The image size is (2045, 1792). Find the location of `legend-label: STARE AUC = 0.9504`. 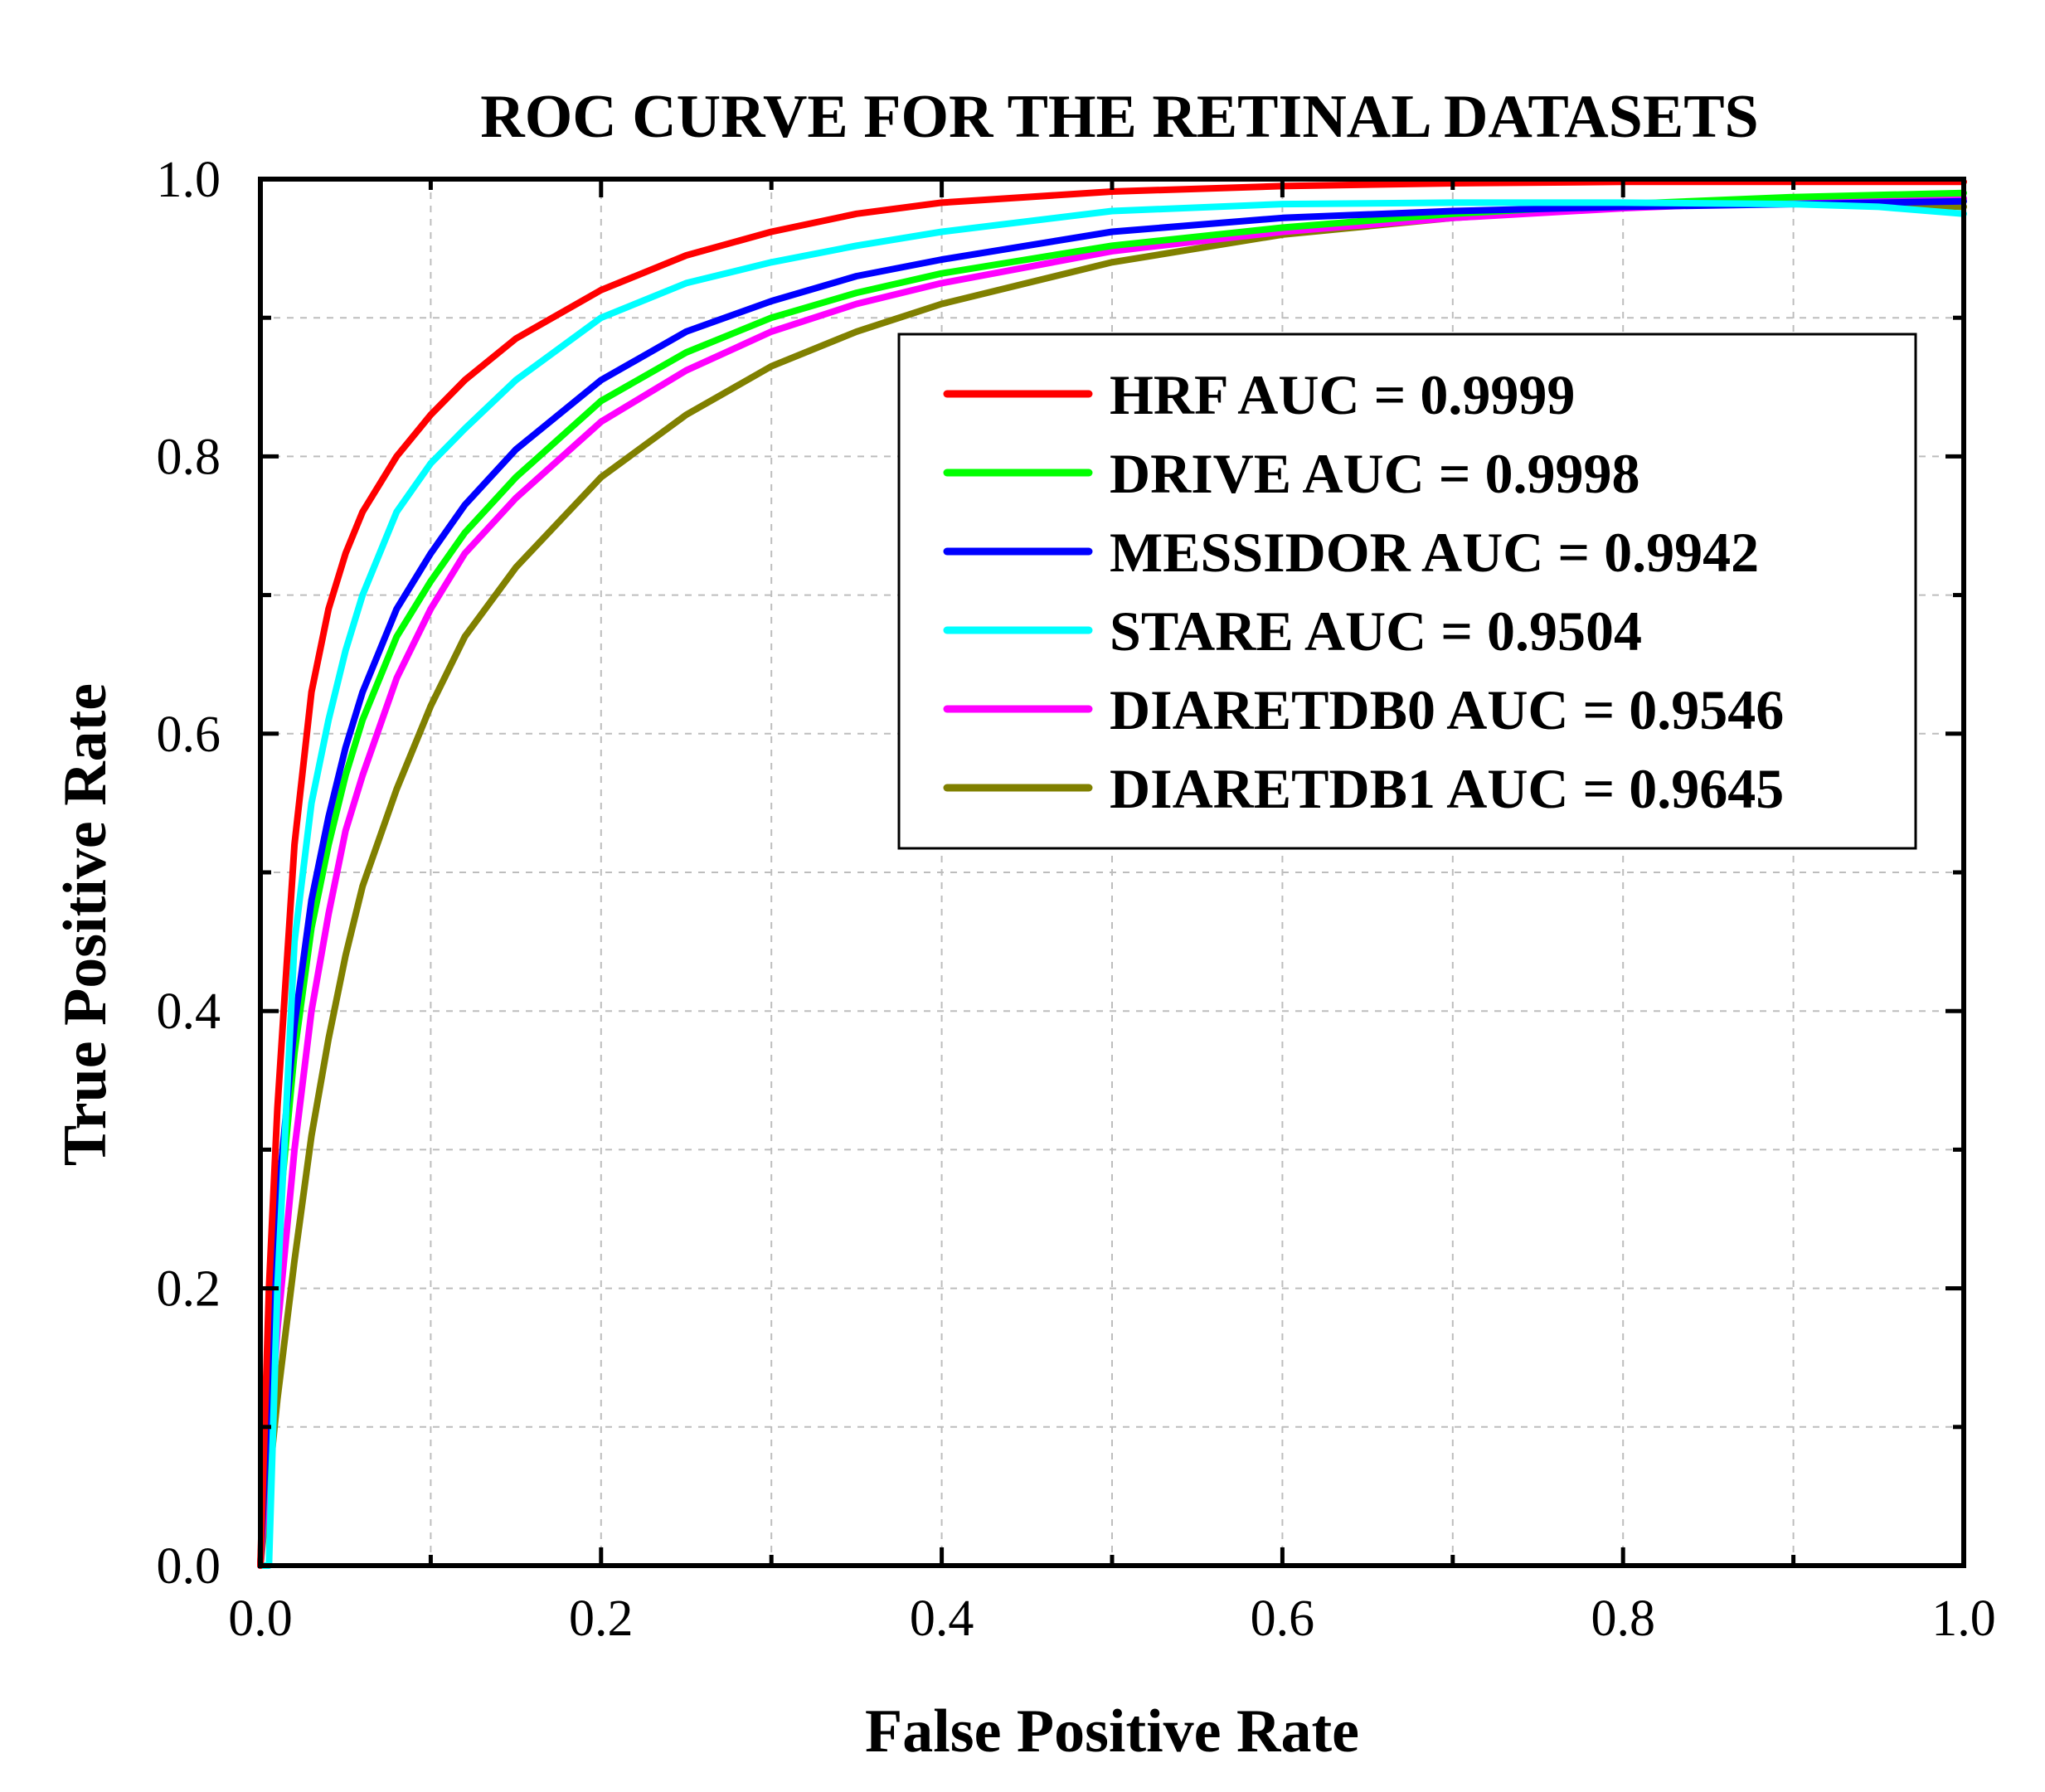

legend-label: STARE AUC = 0.9504 is located at coordinates (1376, 631).